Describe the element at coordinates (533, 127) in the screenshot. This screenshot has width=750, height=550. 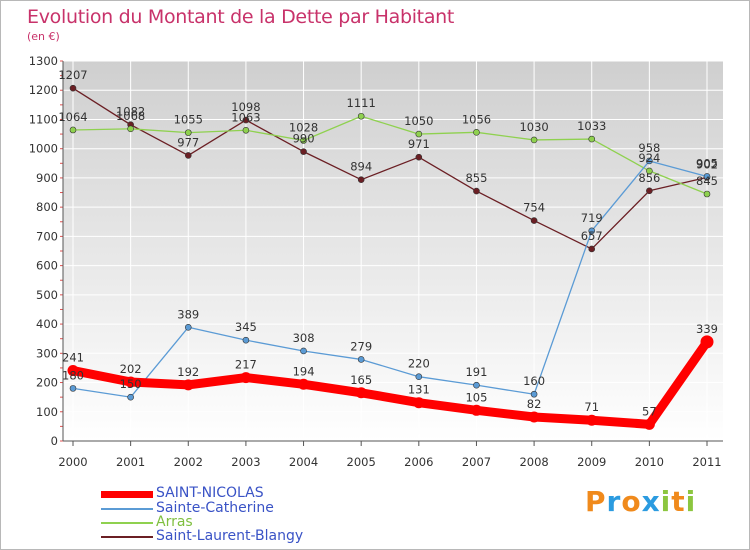
I see `data-label: 1030` at that location.